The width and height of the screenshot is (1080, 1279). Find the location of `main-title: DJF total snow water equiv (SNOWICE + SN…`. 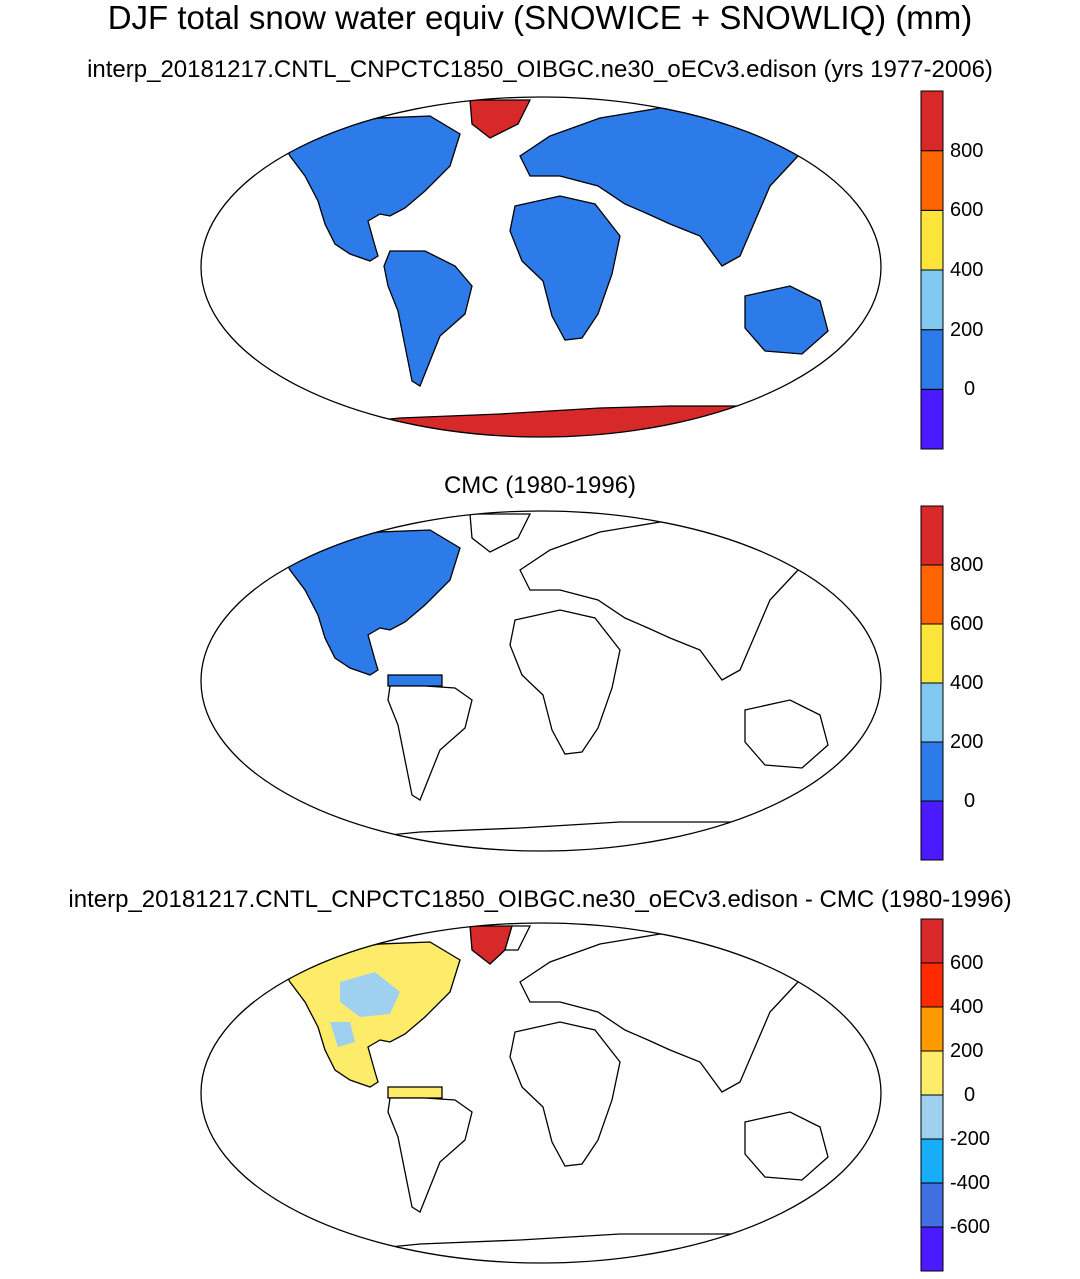

main-title: DJF total snow water equiv (SNOWICE + SN… is located at coordinates (540, 18).